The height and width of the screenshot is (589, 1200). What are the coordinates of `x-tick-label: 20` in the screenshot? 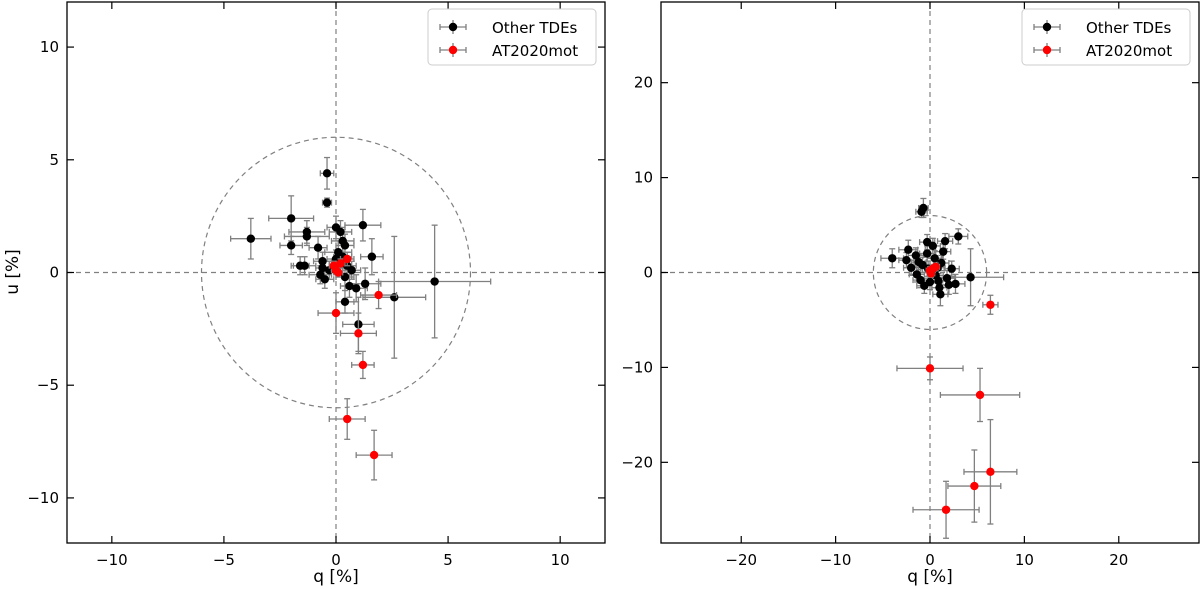 It's located at (1118, 560).